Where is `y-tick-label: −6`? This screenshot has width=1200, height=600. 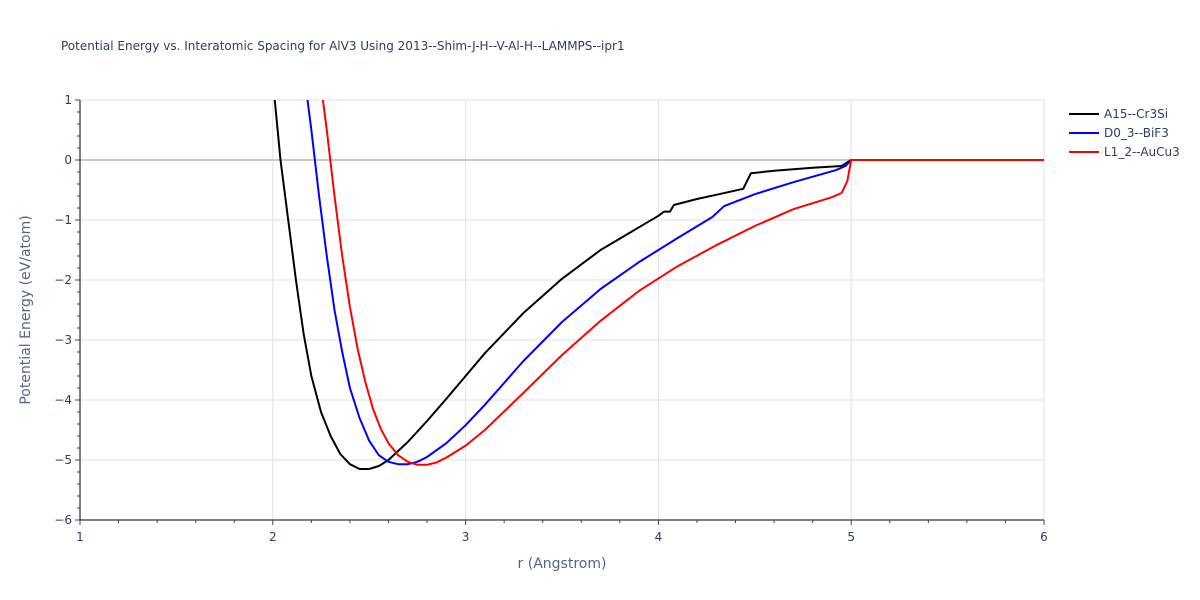
y-tick-label: −6 is located at coordinates (63, 520).